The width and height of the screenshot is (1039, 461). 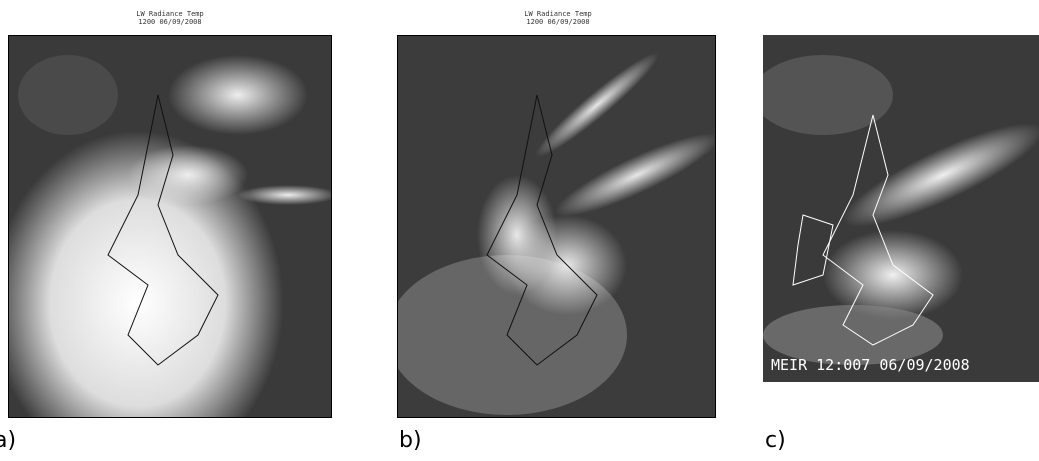 What do you see at coordinates (410, 440) in the screenshot?
I see `panel-label: b)` at bounding box center [410, 440].